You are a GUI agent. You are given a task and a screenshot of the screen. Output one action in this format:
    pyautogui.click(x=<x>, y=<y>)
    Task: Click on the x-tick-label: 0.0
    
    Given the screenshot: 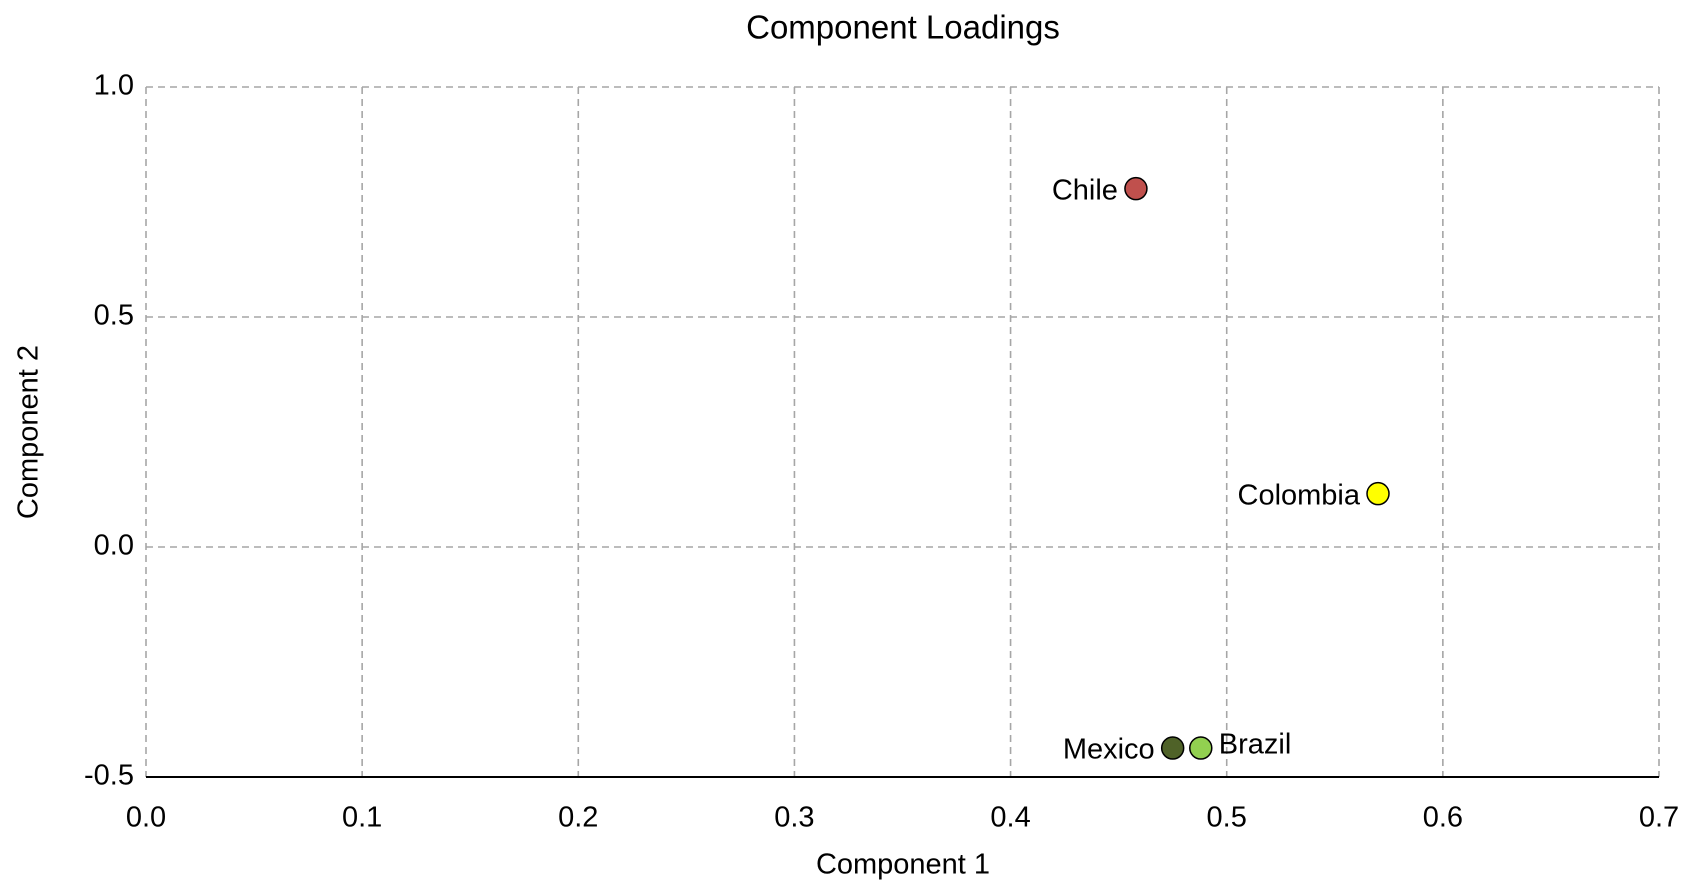 What is the action you would take?
    pyautogui.click(x=146, y=818)
    